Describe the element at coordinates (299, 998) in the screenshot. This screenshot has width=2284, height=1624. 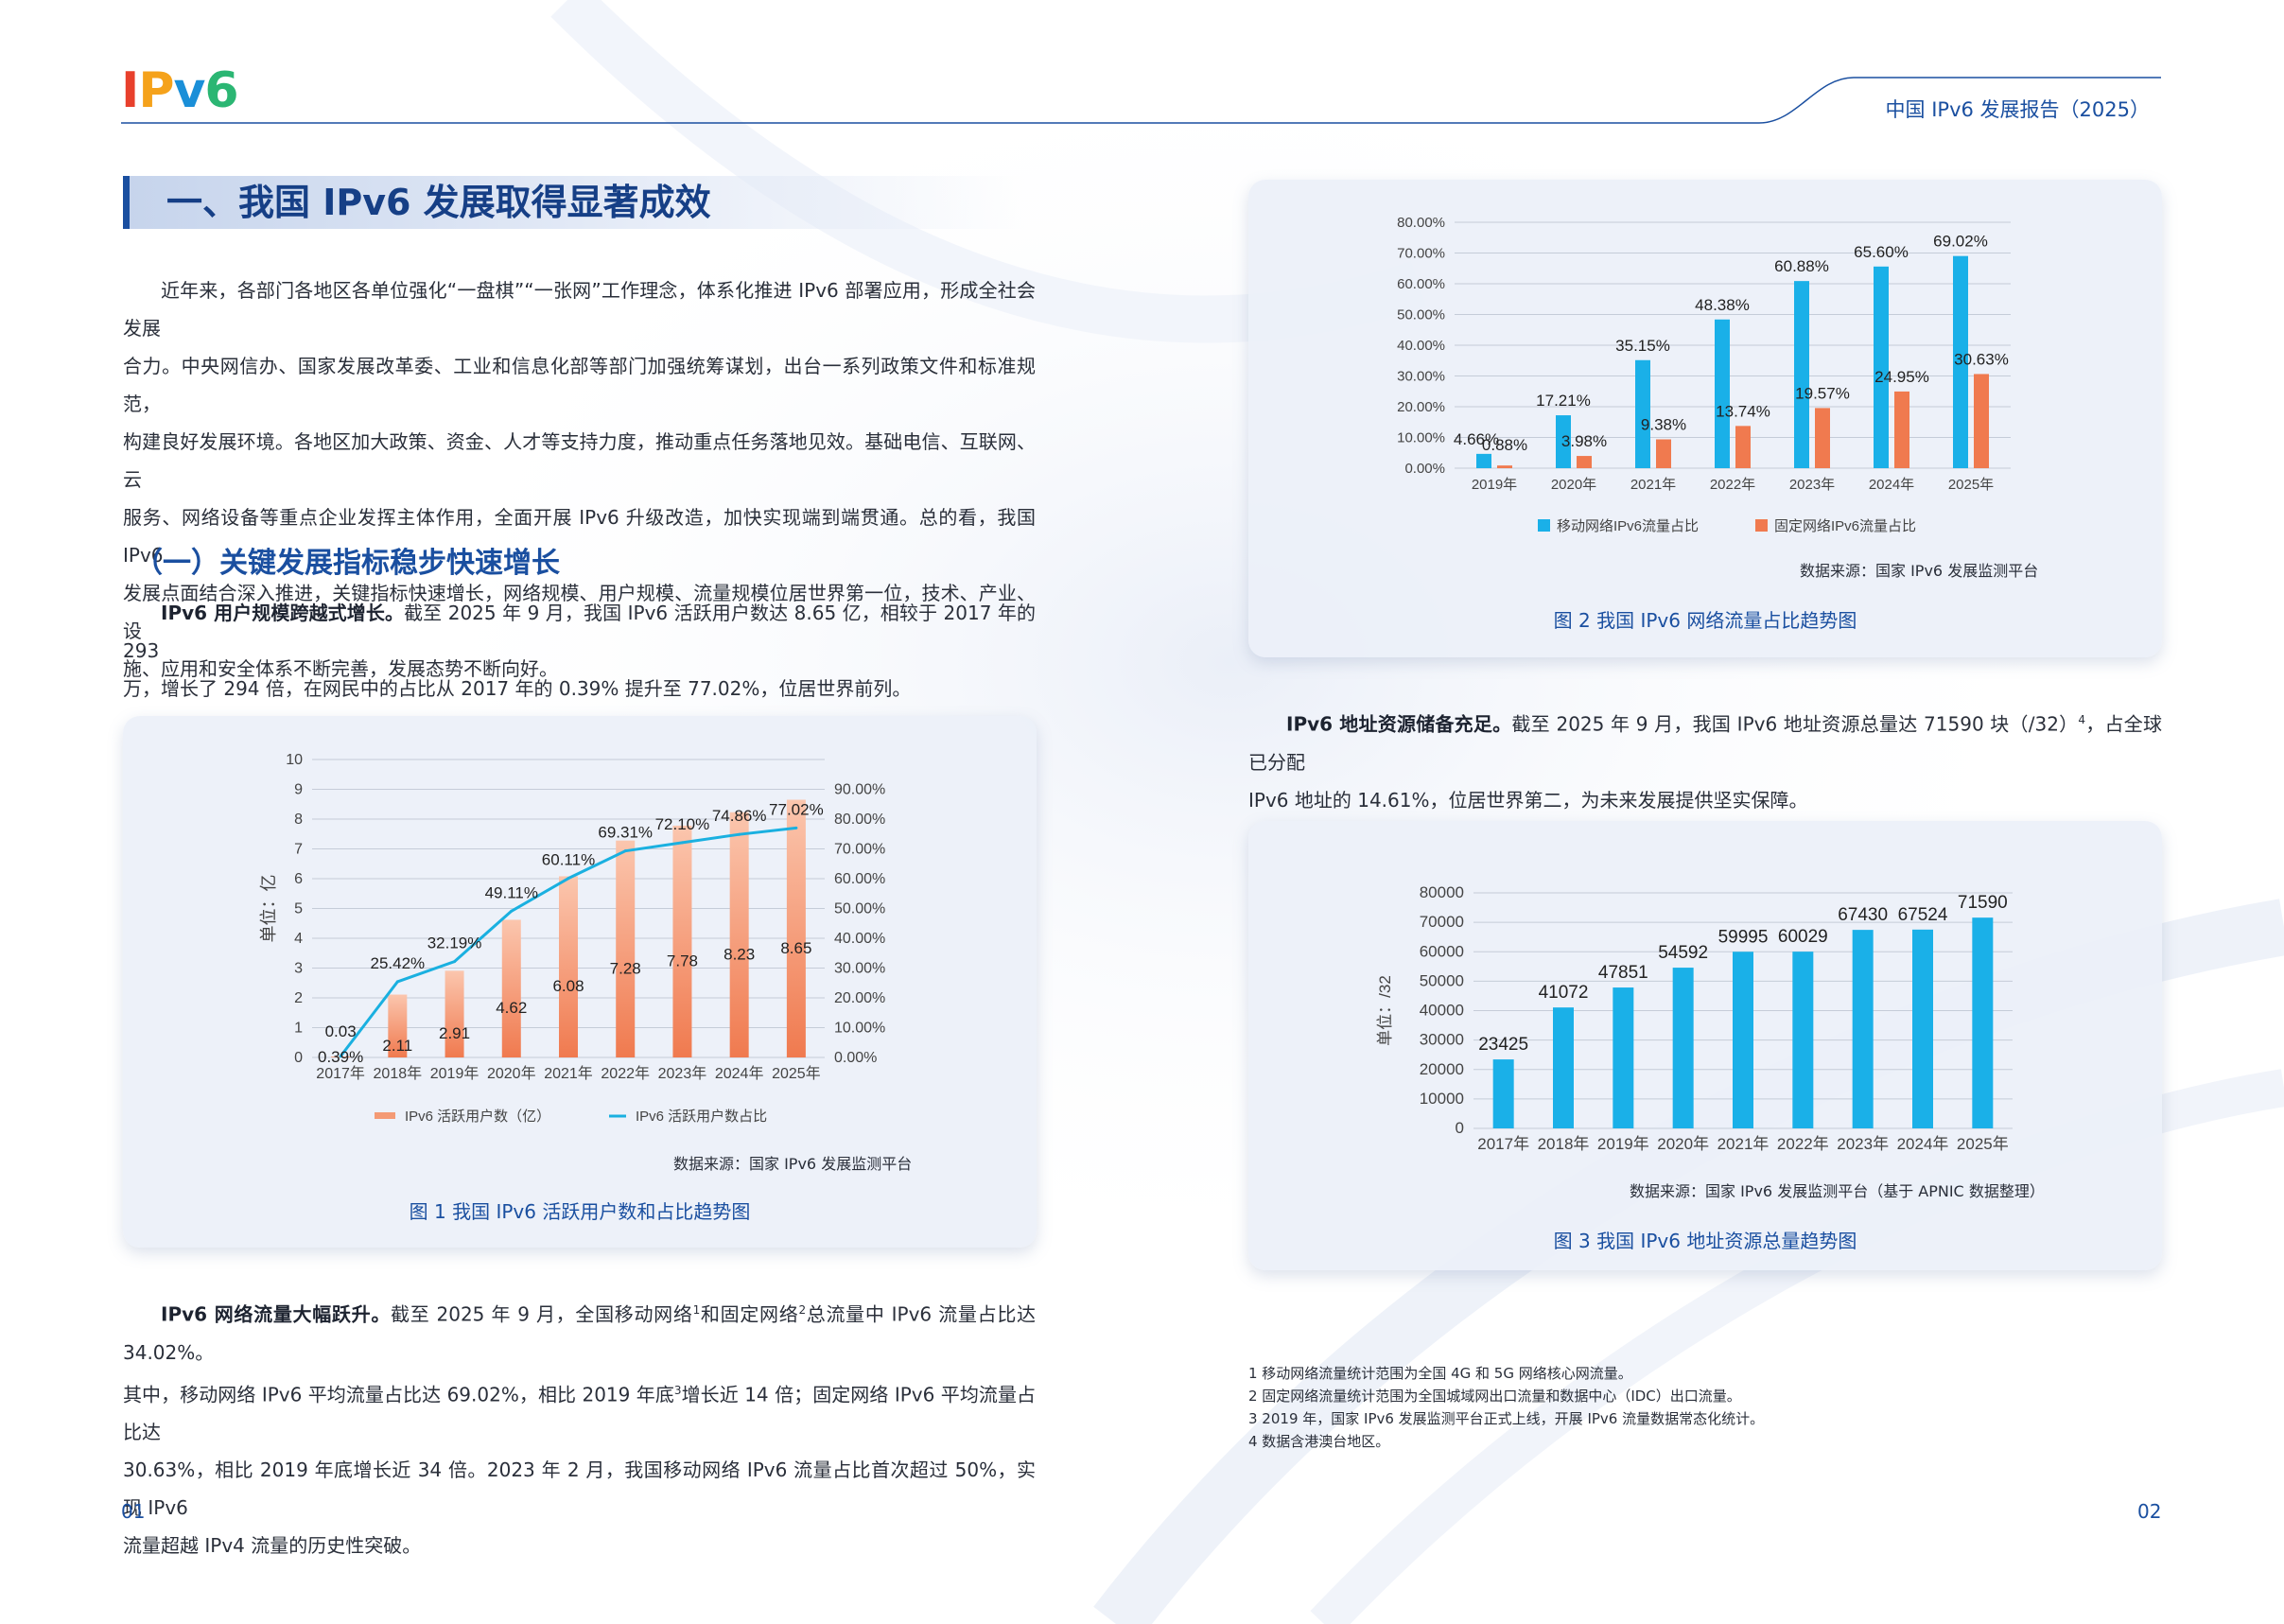
I see `y-tick-label: 2` at that location.